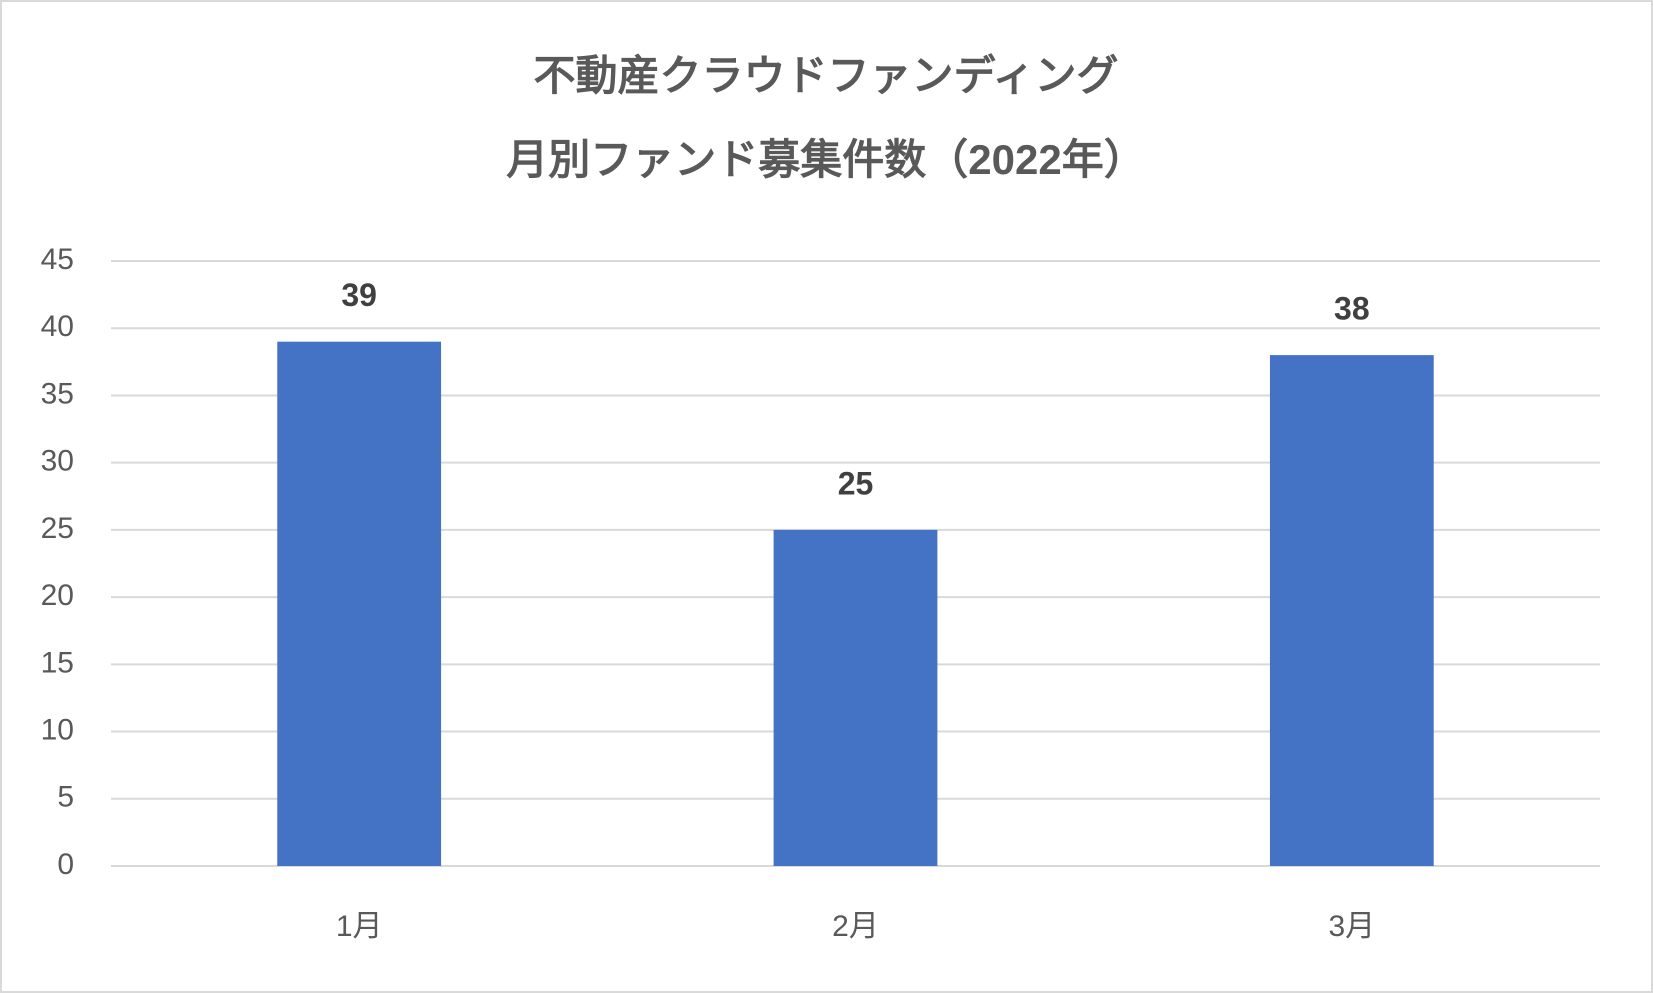  I want to click on data-label: 39, so click(359, 295).